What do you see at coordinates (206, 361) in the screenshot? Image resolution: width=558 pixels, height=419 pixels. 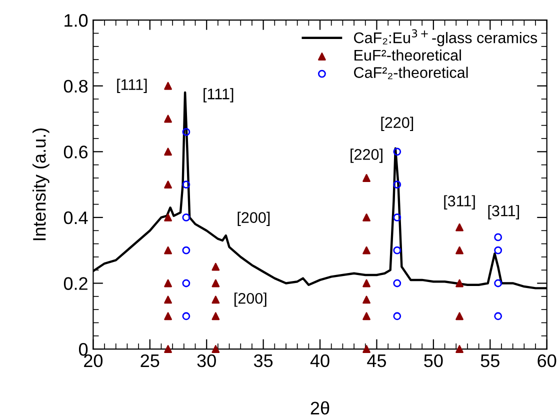 I see `x-tick-label: 30` at bounding box center [206, 361].